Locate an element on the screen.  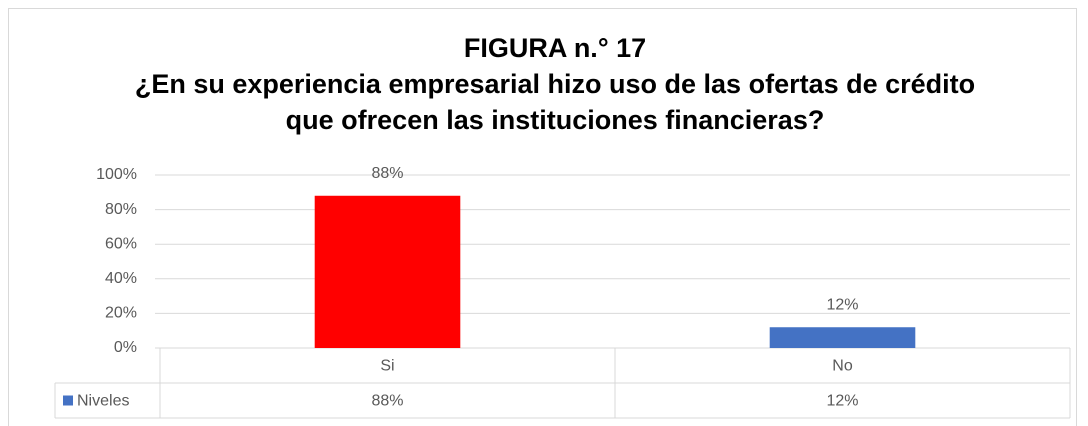
x-tick-label: Si is located at coordinates (387, 366).